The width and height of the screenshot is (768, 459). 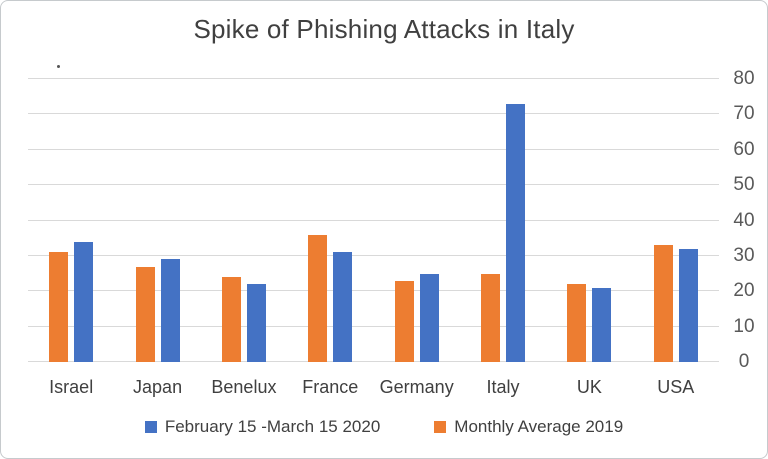 I want to click on y-axis: 0 10 20 30 40 50 60 70 80, so click(x=744, y=220).